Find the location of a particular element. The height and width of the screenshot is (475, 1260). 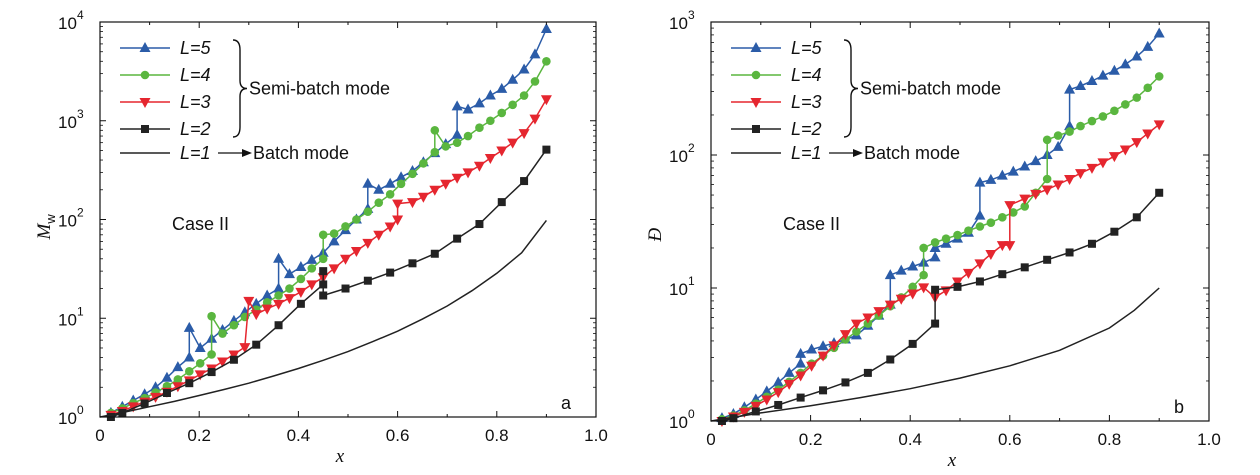

y-tick-label: 10 0 is located at coordinates (682, 419).